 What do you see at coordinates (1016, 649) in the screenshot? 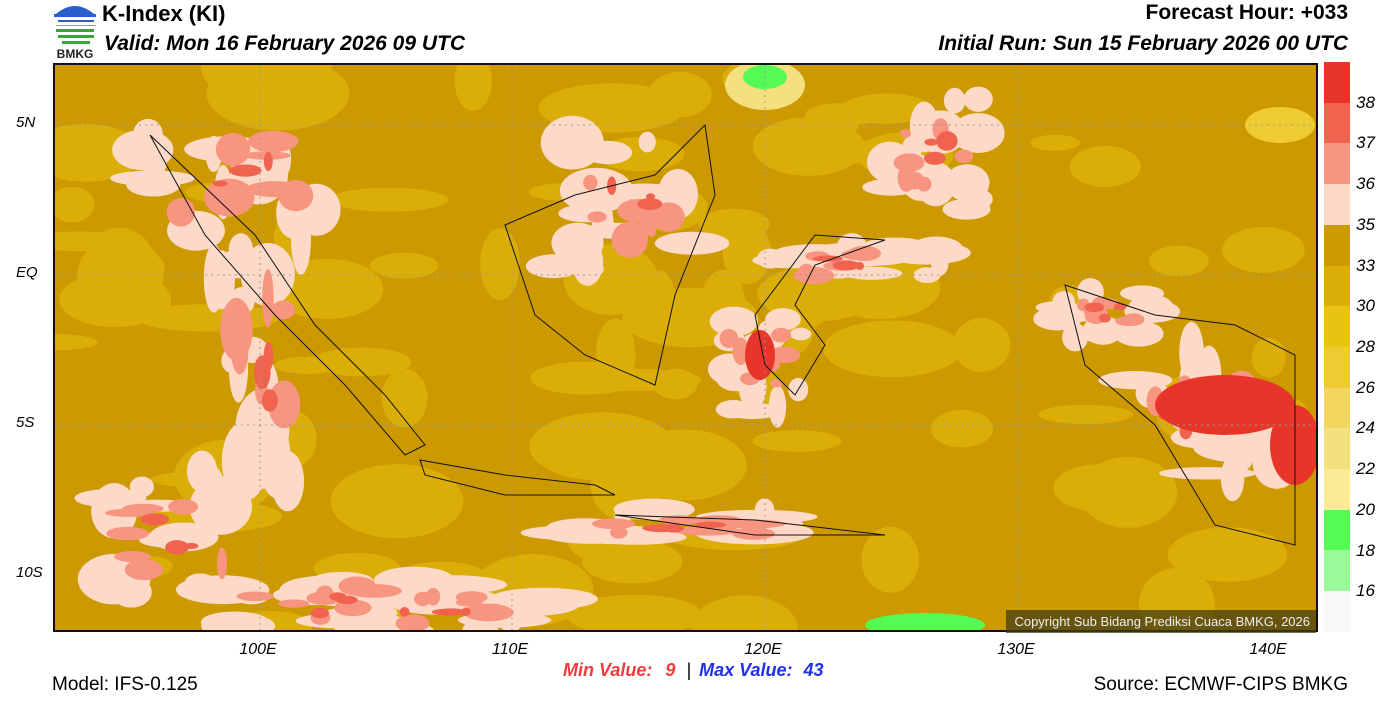
I see `lon-label: 130E` at bounding box center [1016, 649].